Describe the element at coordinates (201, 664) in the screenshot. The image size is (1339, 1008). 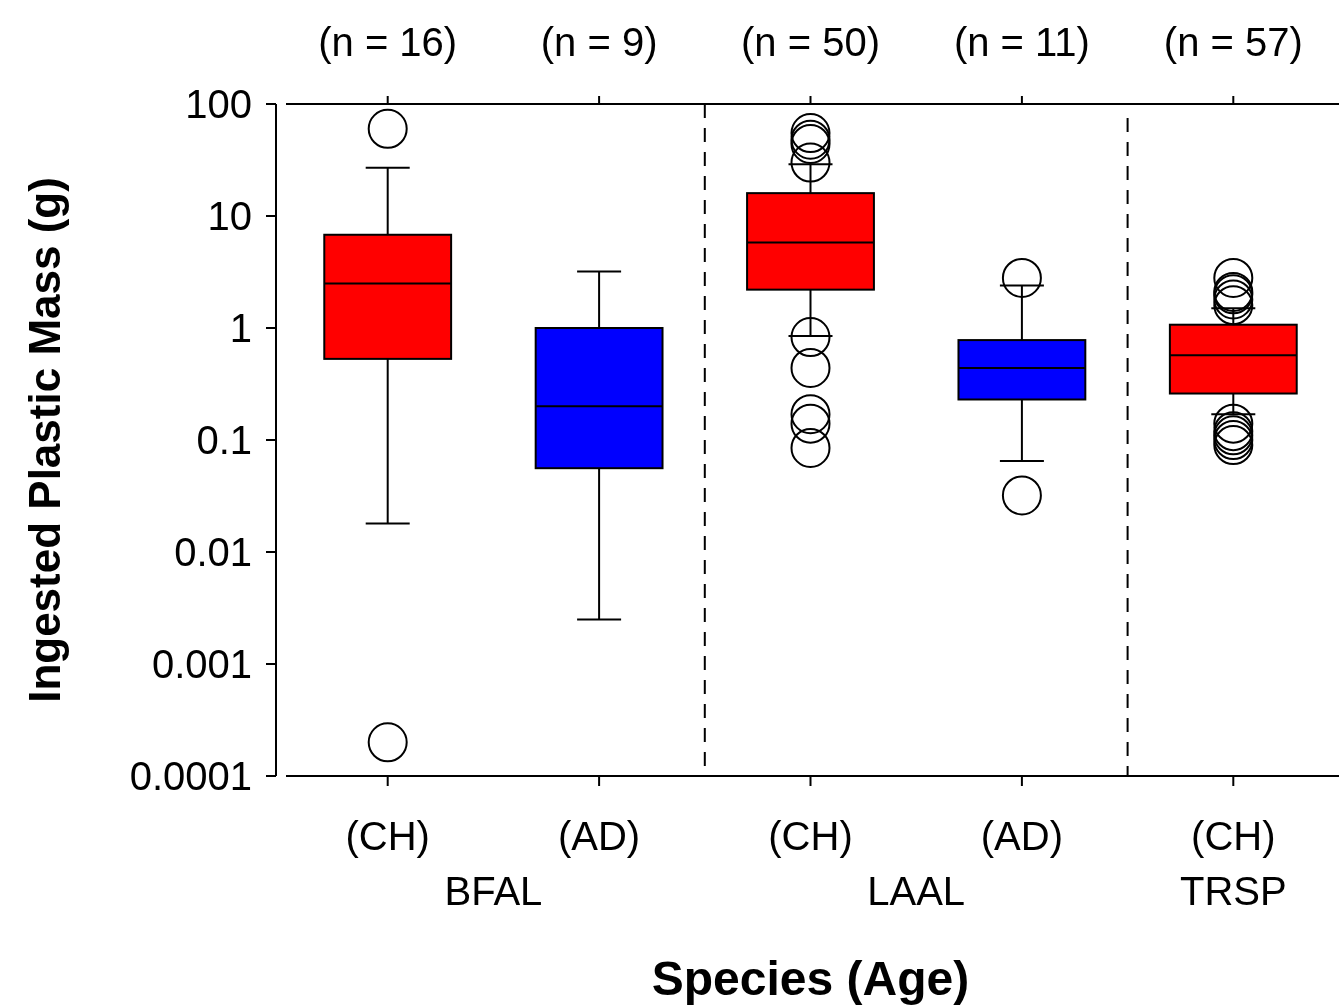
I see `y-tick-label: 0.001` at that location.